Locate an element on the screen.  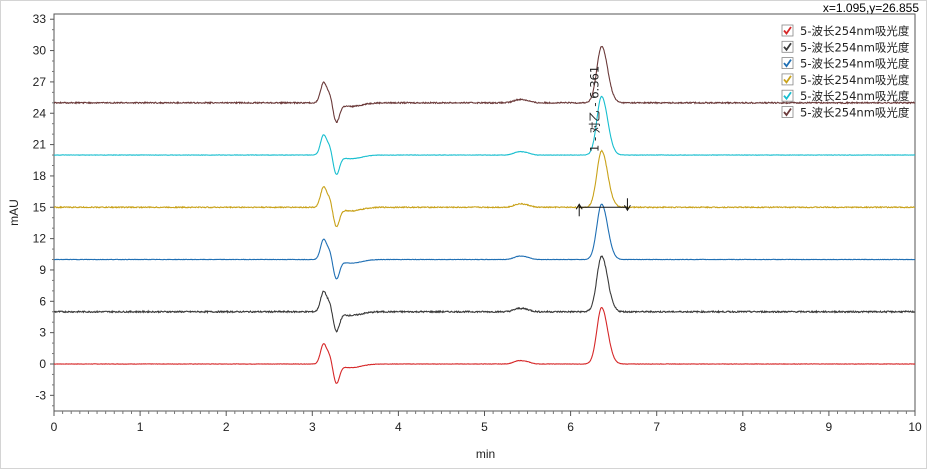
y-tick-label: 30 is located at coordinates (40, 51).